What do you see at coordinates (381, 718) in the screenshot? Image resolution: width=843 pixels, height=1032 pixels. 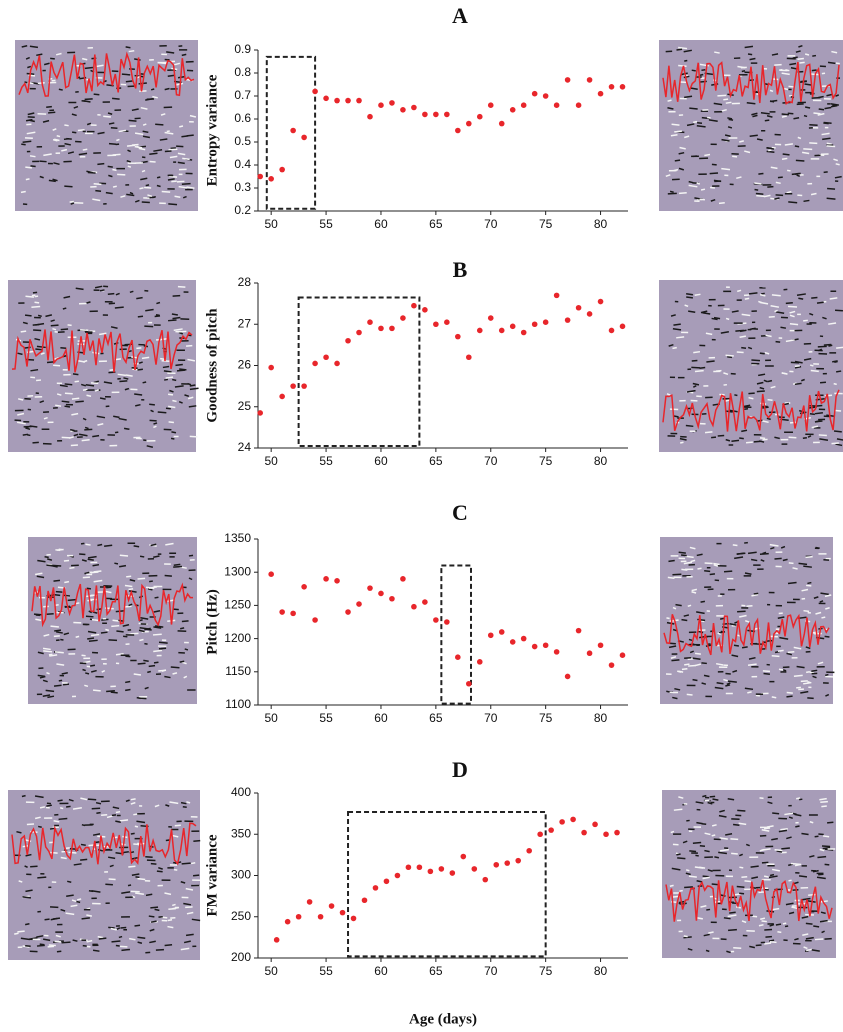 I see `x-tick-label: 60` at bounding box center [381, 718].